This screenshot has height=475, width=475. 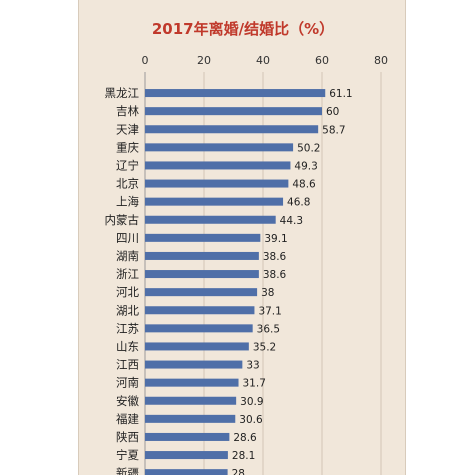 I want to click on category-label: 江苏, so click(x=127, y=328).